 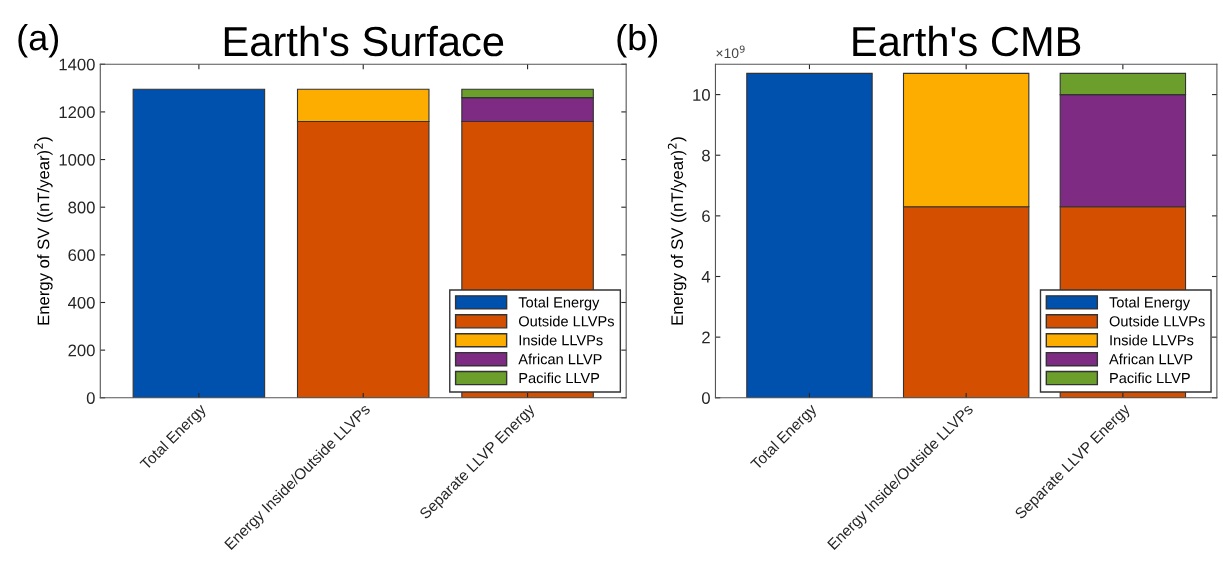 I want to click on y-tick-label: 600, so click(x=81, y=255).